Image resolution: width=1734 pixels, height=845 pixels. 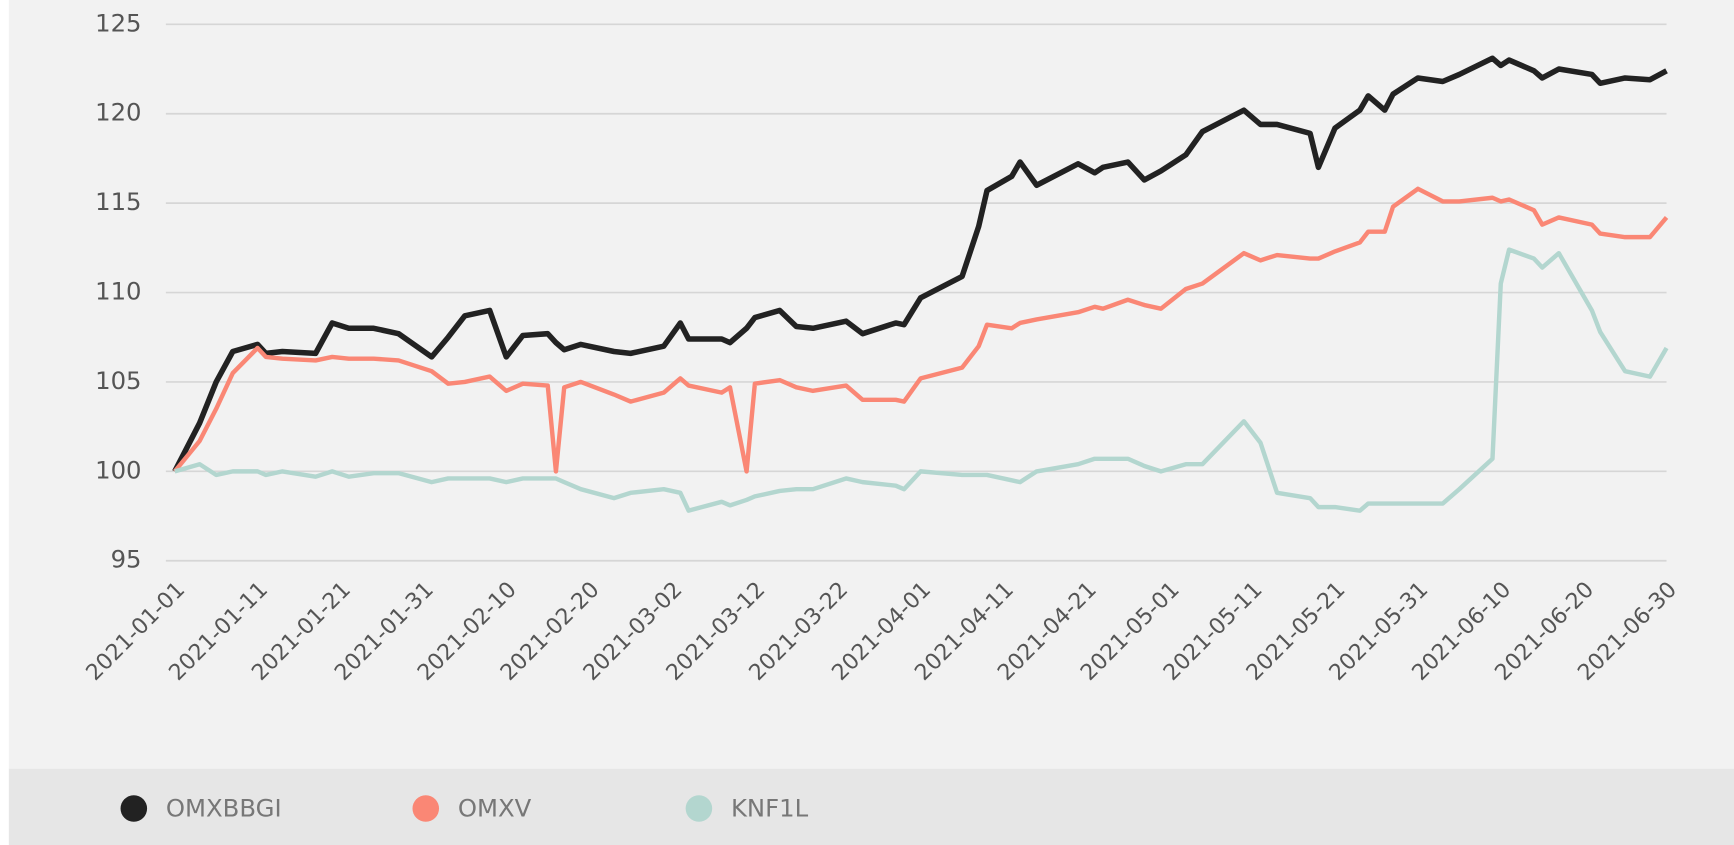 I want to click on legend-label: KNF1L, so click(x=770, y=808).